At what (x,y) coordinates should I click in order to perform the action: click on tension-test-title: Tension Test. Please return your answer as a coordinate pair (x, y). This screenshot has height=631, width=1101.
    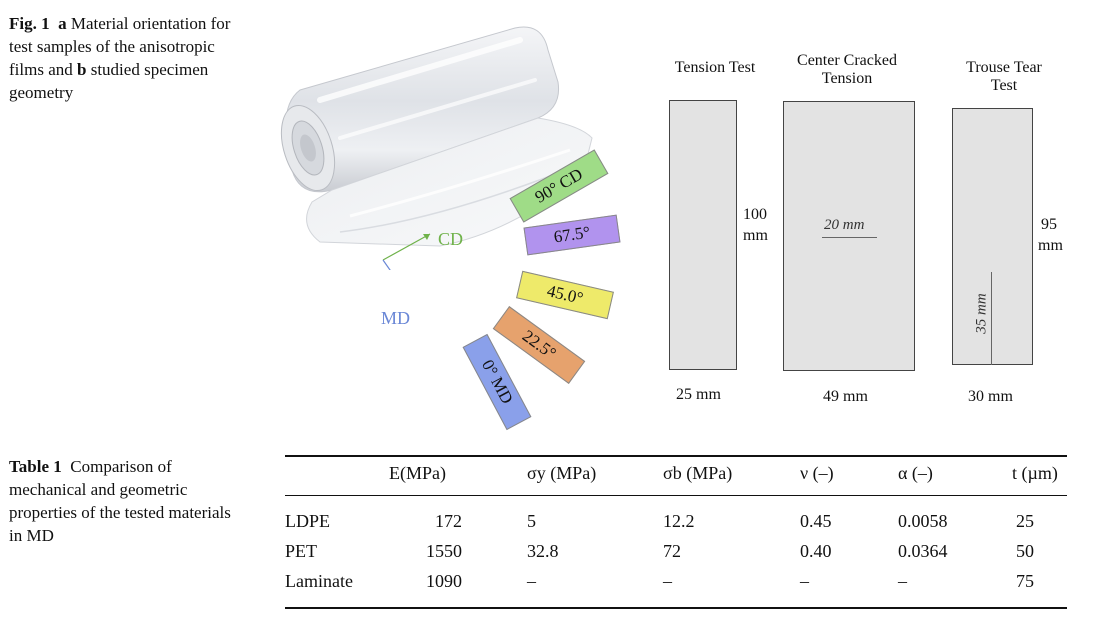
    Looking at the image, I should click on (715, 67).